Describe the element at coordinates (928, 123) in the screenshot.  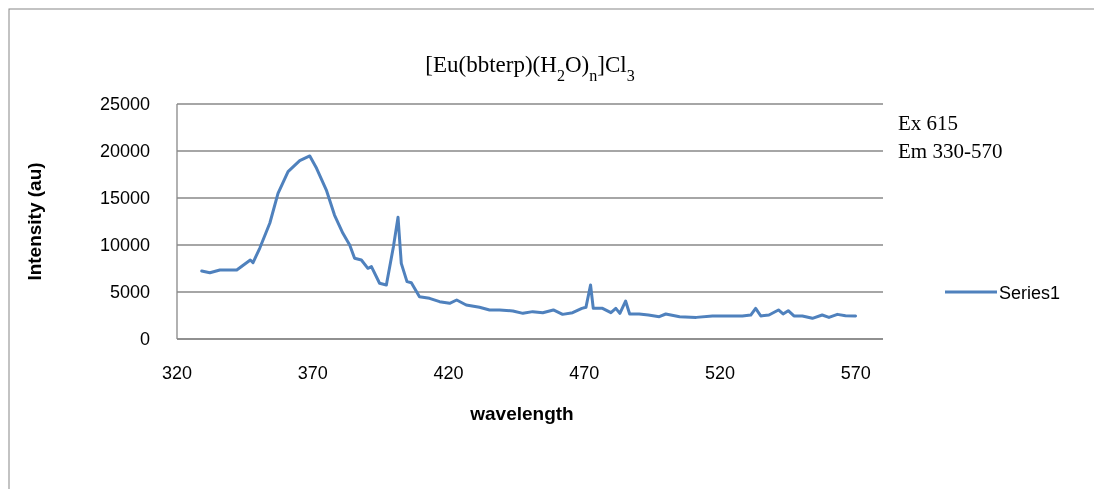
I see `text: Ex 615` at that location.